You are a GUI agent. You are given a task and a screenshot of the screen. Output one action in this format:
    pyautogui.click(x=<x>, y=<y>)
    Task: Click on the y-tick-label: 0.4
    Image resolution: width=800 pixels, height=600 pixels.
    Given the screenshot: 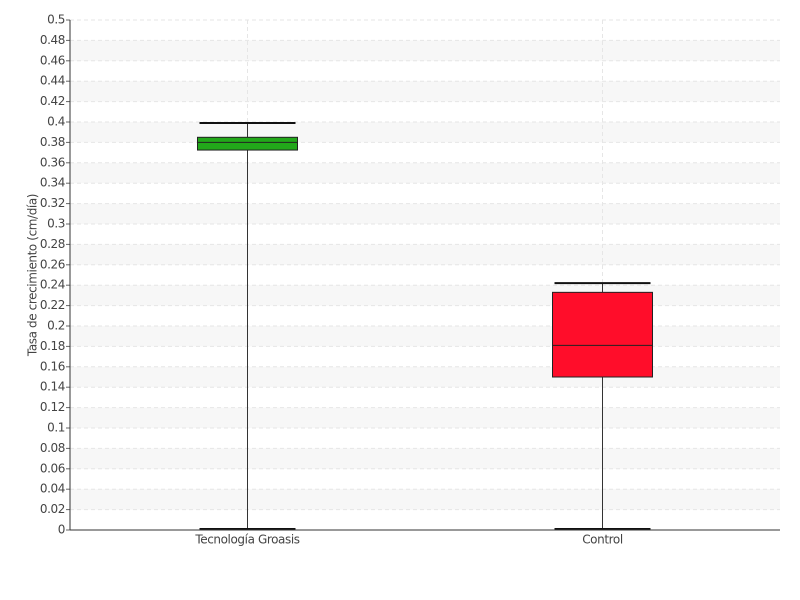 What is the action you would take?
    pyautogui.click(x=56, y=122)
    